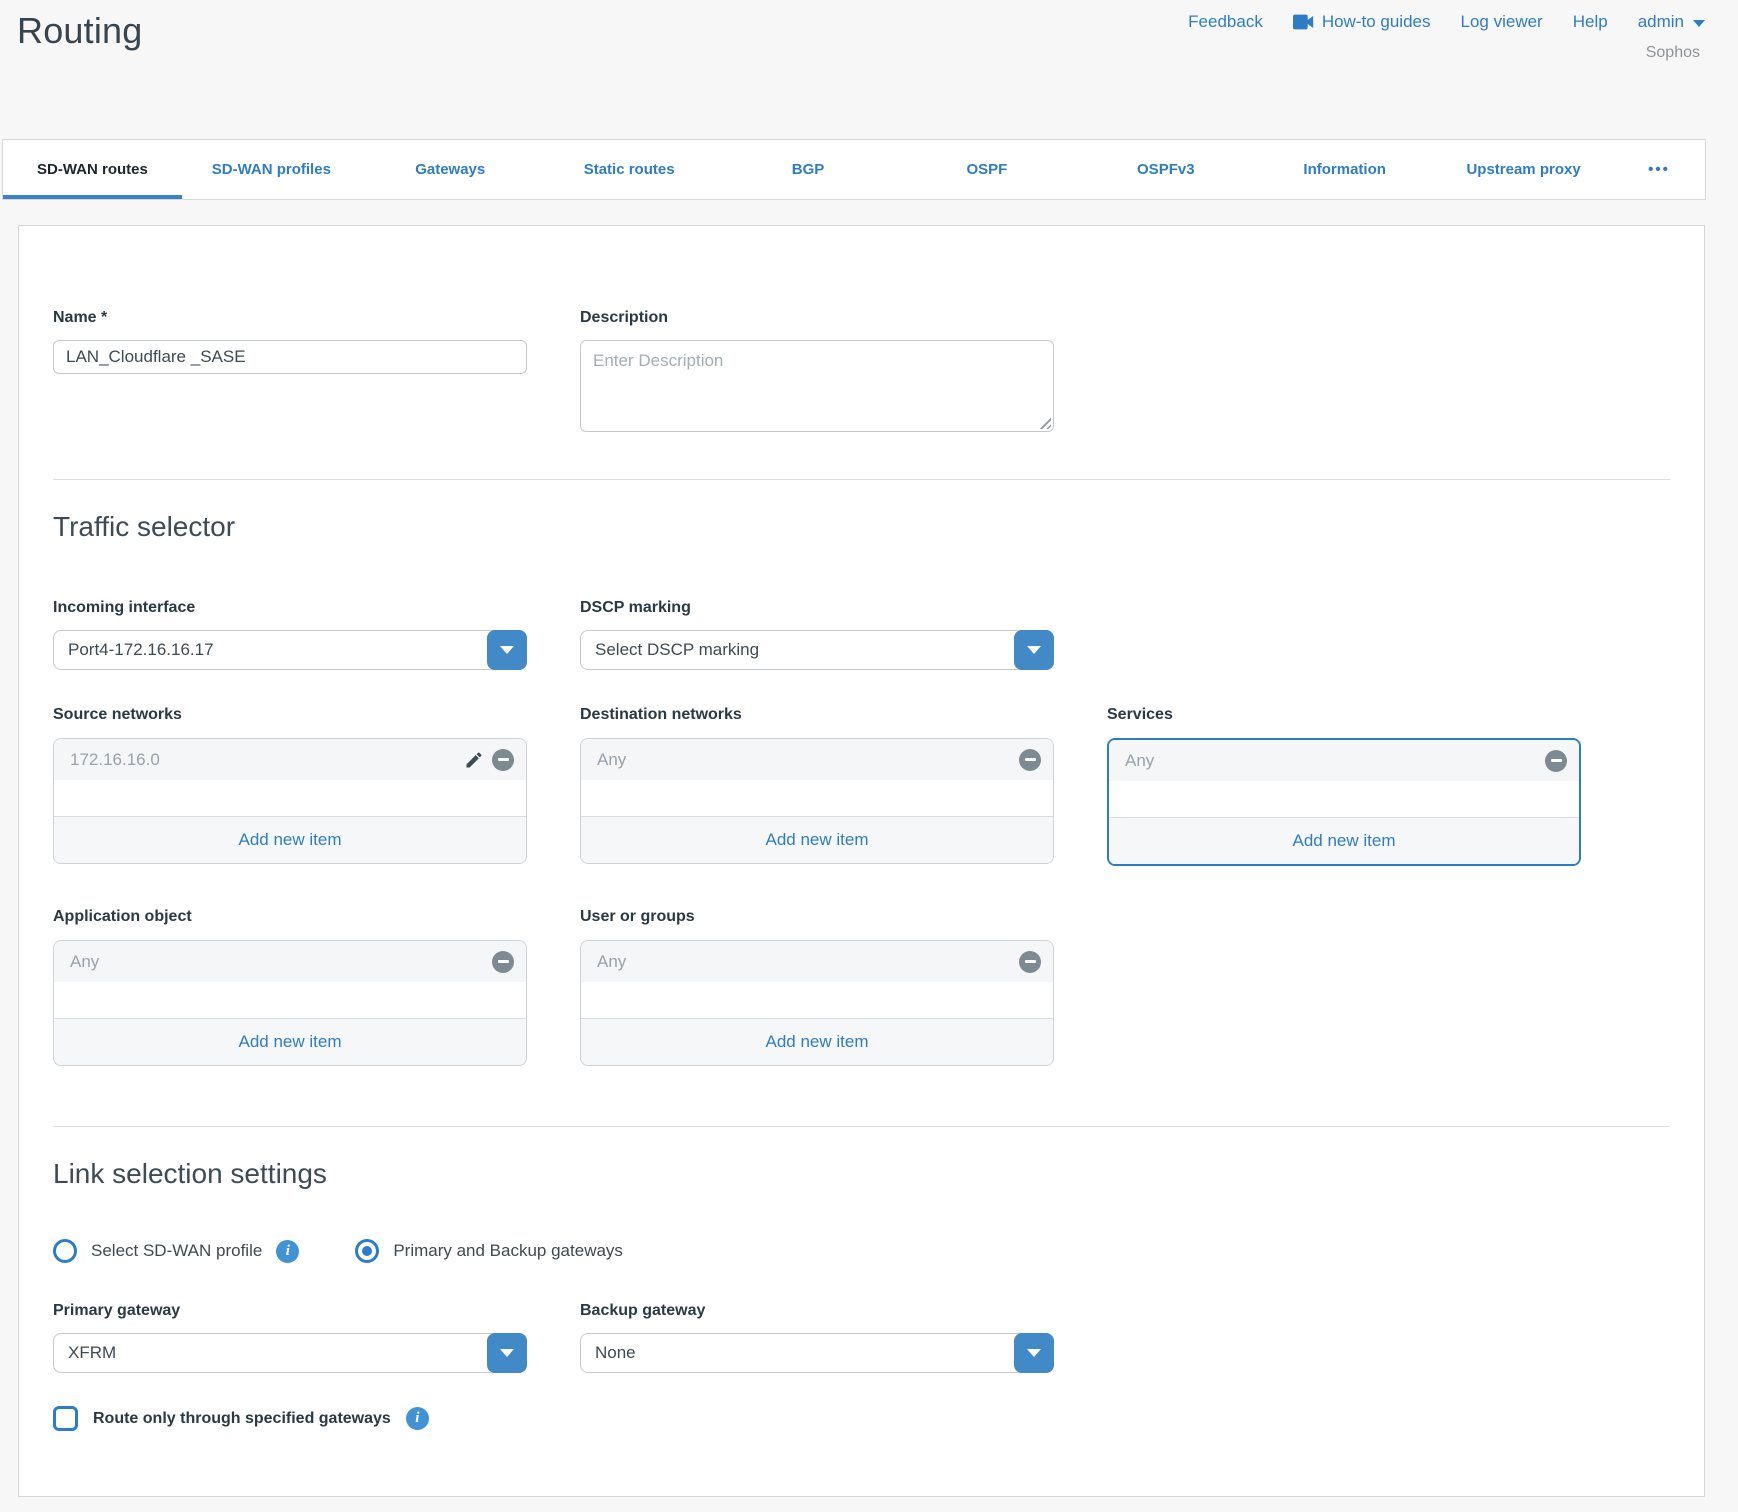 Image resolution: width=1738 pixels, height=1512 pixels. What do you see at coordinates (1590, 21) in the screenshot?
I see `help-link: Help` at bounding box center [1590, 21].